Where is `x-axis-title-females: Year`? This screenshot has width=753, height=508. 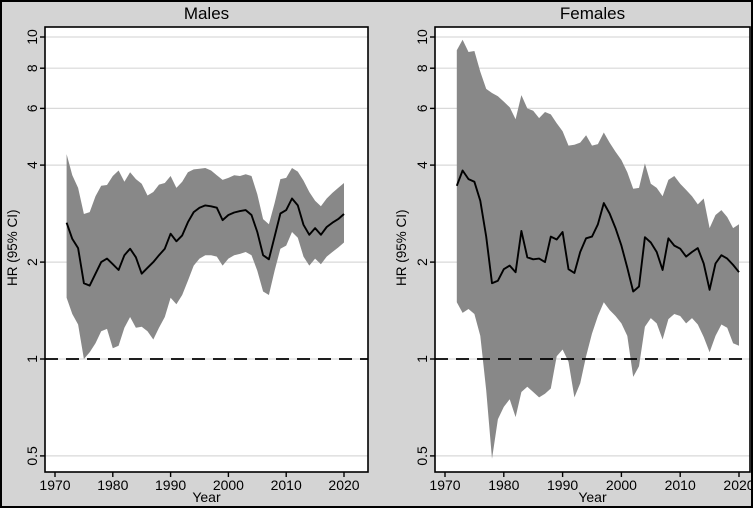
x-axis-title-females: Year is located at coordinates (592, 497).